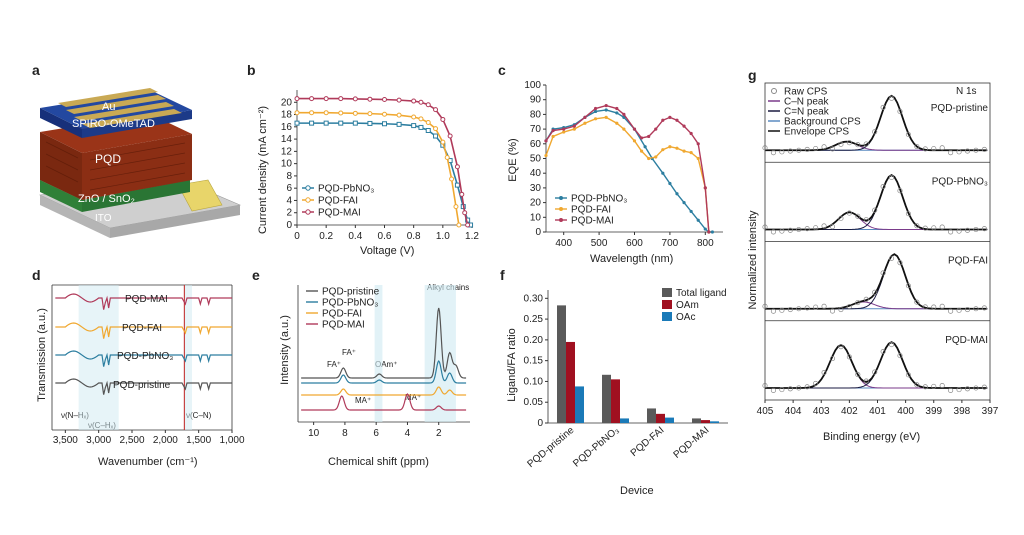 The image size is (1024, 535). I want to click on pqd-texture, so click(115, 166).